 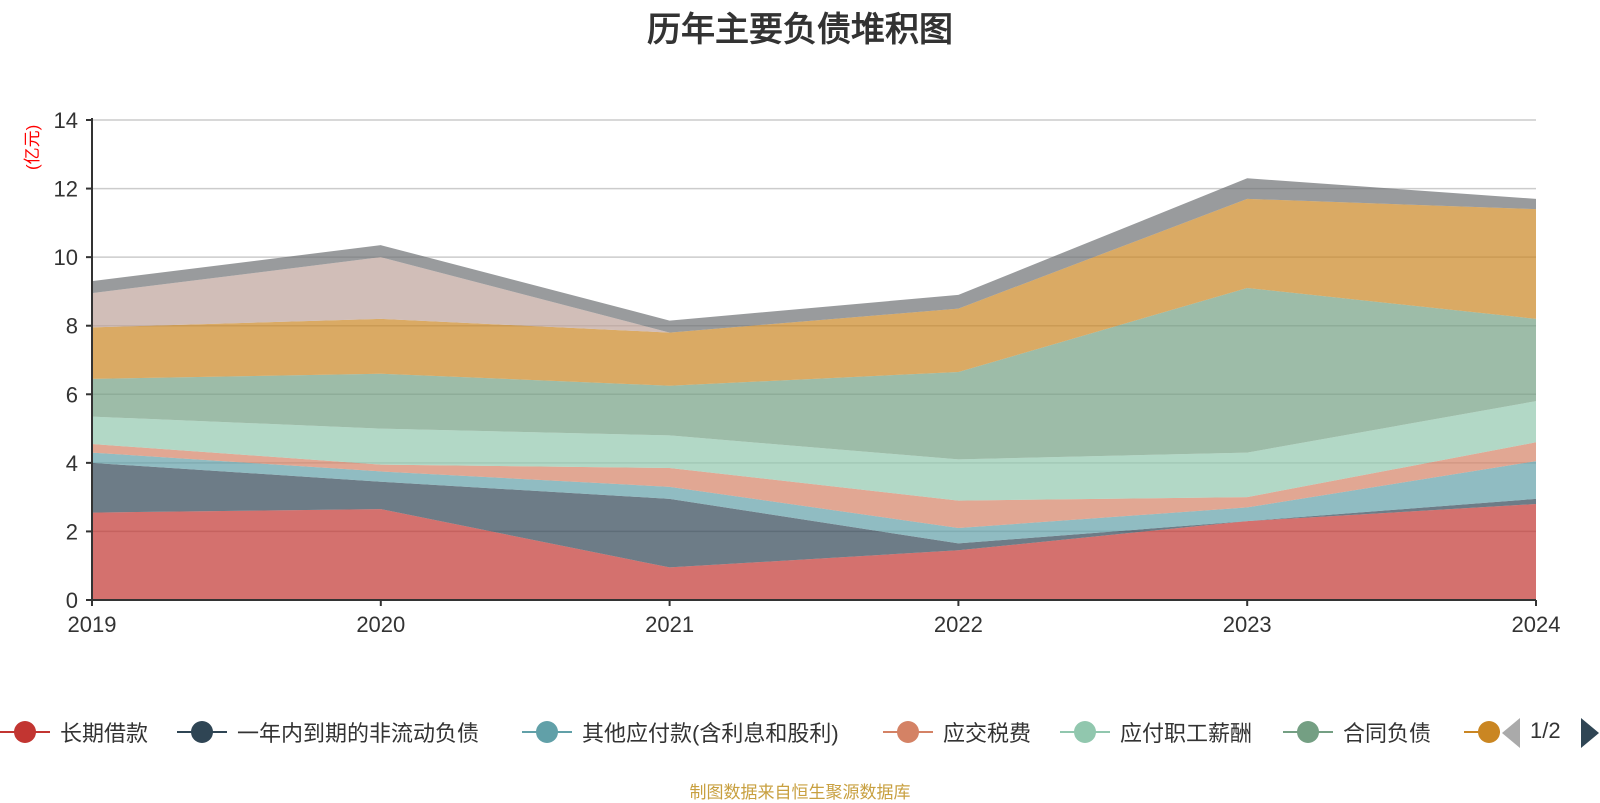 I want to click on legend-label: 合同负债, so click(x=1387, y=733).